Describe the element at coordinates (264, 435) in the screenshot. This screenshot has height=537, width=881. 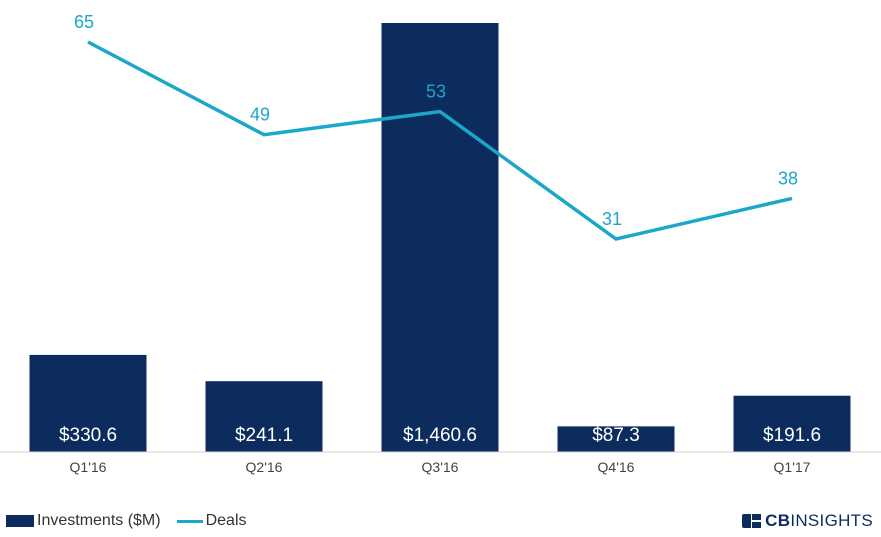
I see `bar-label-1: $241.1` at that location.